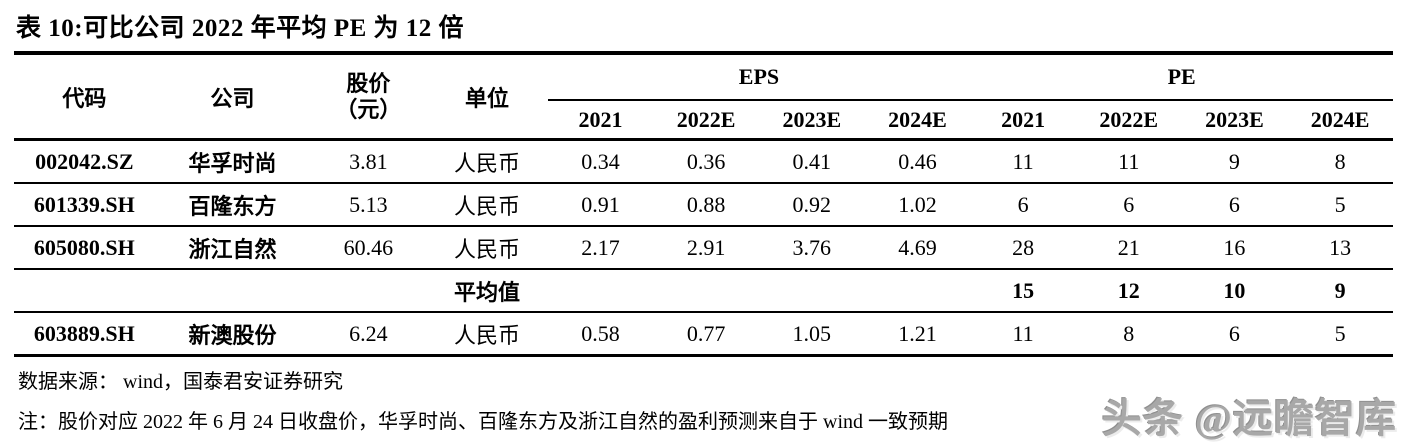 This screenshot has height=444, width=1407. I want to click on eps-2021: 0.58, so click(600, 333).